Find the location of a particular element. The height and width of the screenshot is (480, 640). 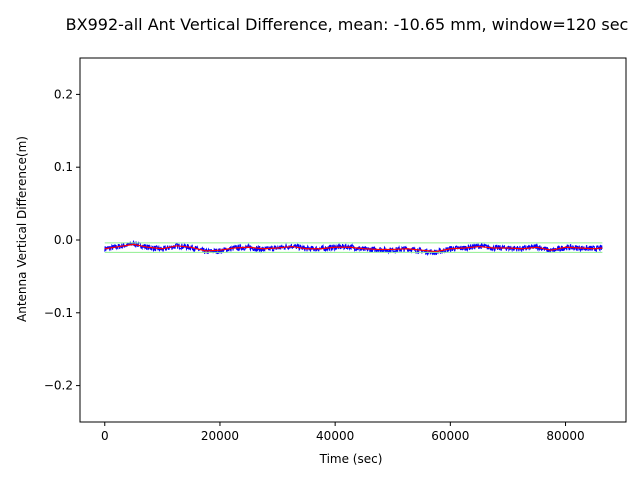

y-tick-label: 0.0 is located at coordinates (63, 240).